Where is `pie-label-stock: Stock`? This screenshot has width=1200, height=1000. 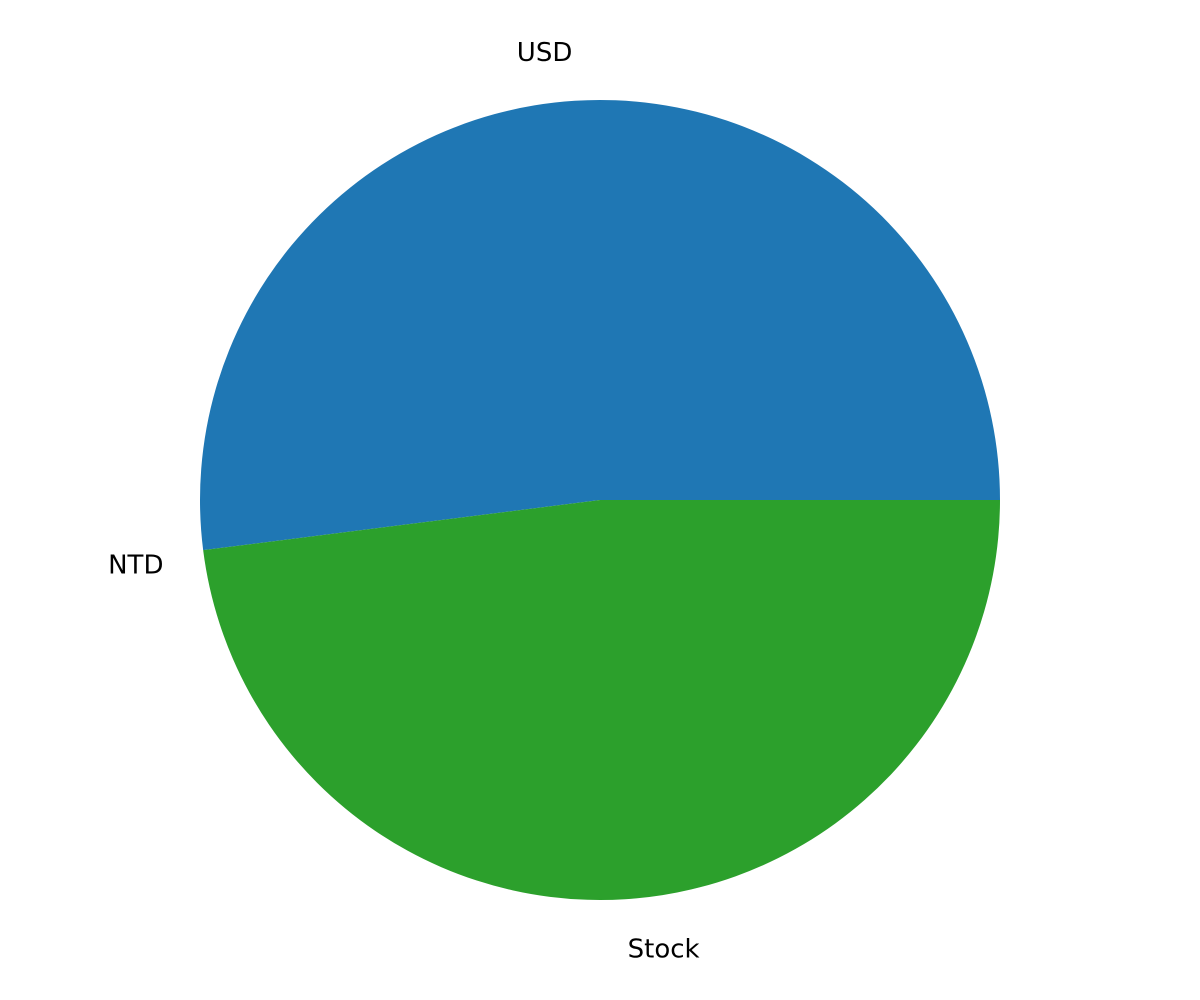 pie-label-stock: Stock is located at coordinates (664, 950).